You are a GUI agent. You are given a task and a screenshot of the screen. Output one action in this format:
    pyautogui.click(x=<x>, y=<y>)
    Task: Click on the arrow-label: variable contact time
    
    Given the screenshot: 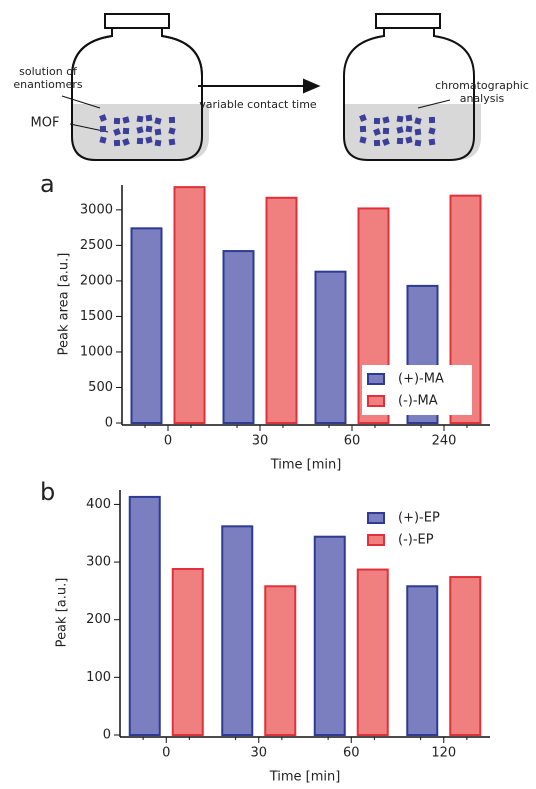 What is the action you would take?
    pyautogui.click(x=258, y=104)
    